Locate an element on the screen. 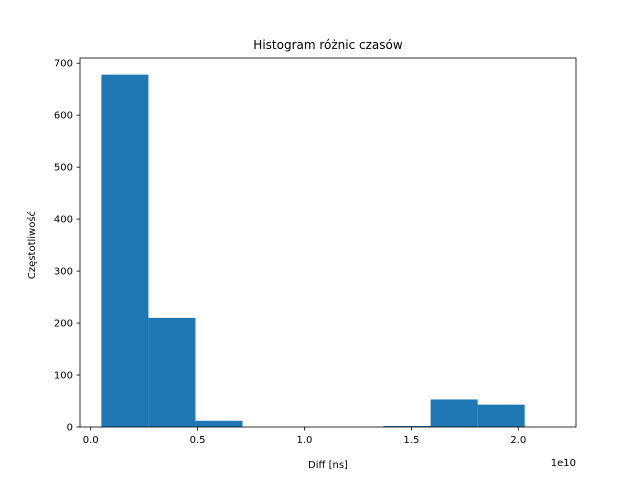 This screenshot has width=640, height=480. y-tick-label: 700 is located at coordinates (63, 64).